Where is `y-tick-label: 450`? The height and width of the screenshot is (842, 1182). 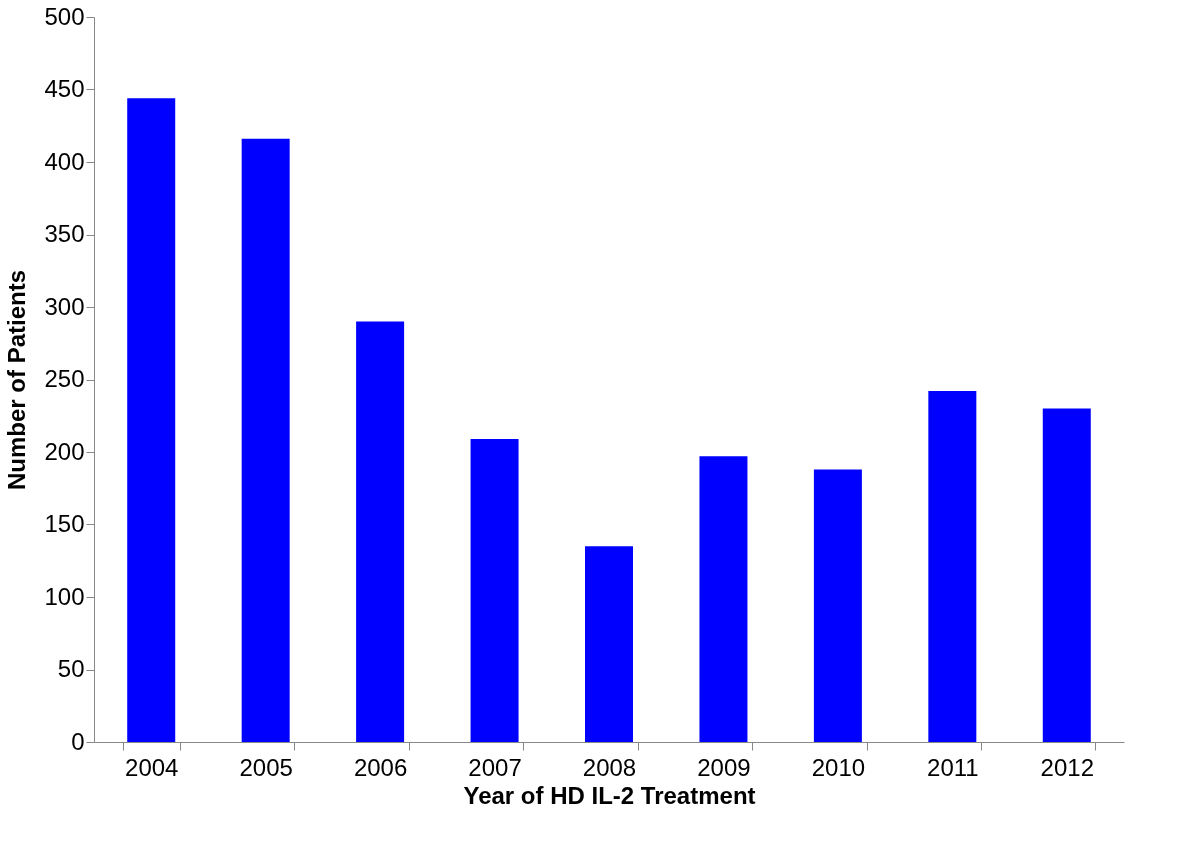
y-tick-label: 450 is located at coordinates (64, 88).